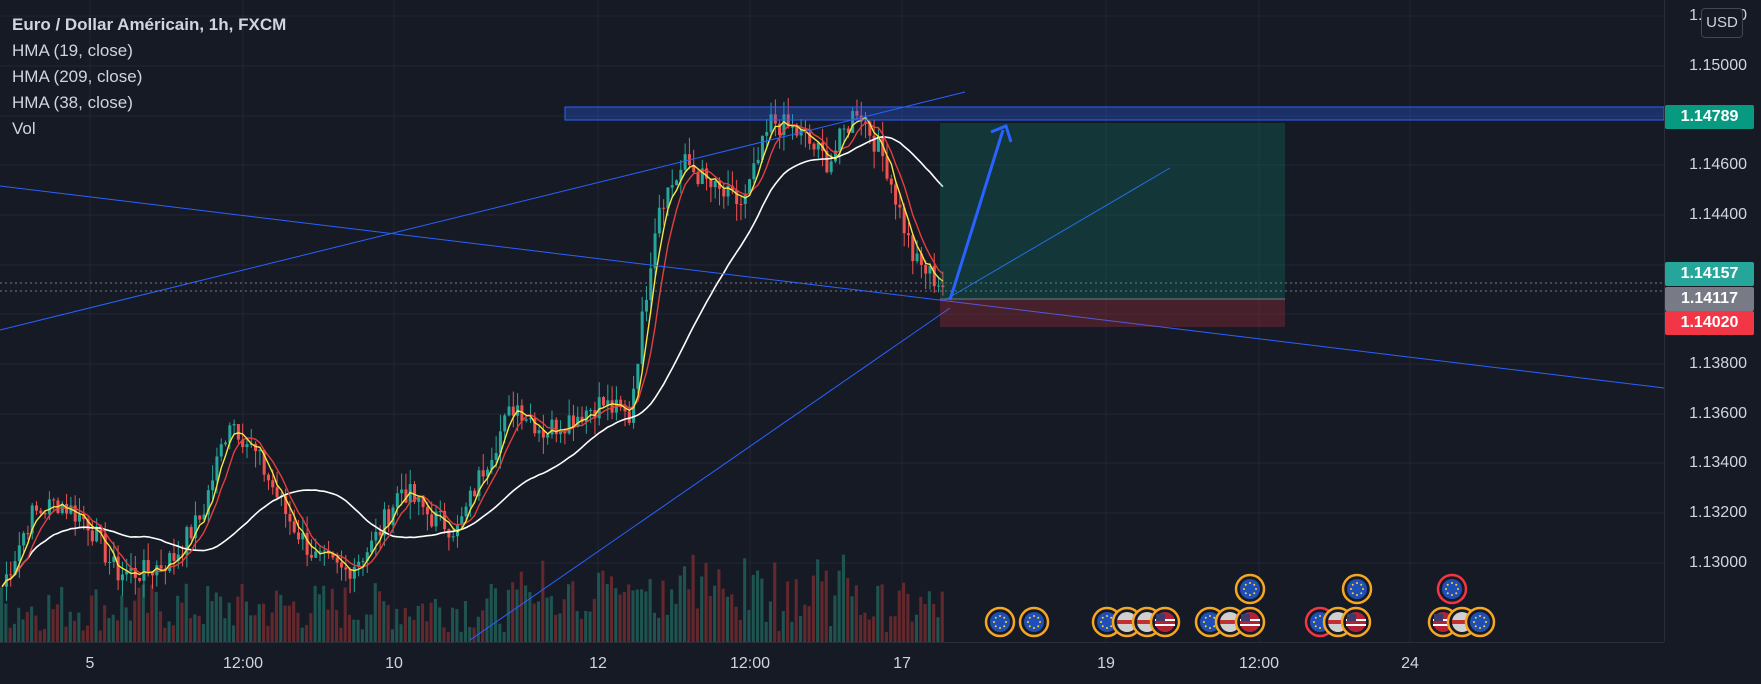 Image resolution: width=1761 pixels, height=684 pixels. I want to click on price-tick: 1.13400, so click(1718, 462).